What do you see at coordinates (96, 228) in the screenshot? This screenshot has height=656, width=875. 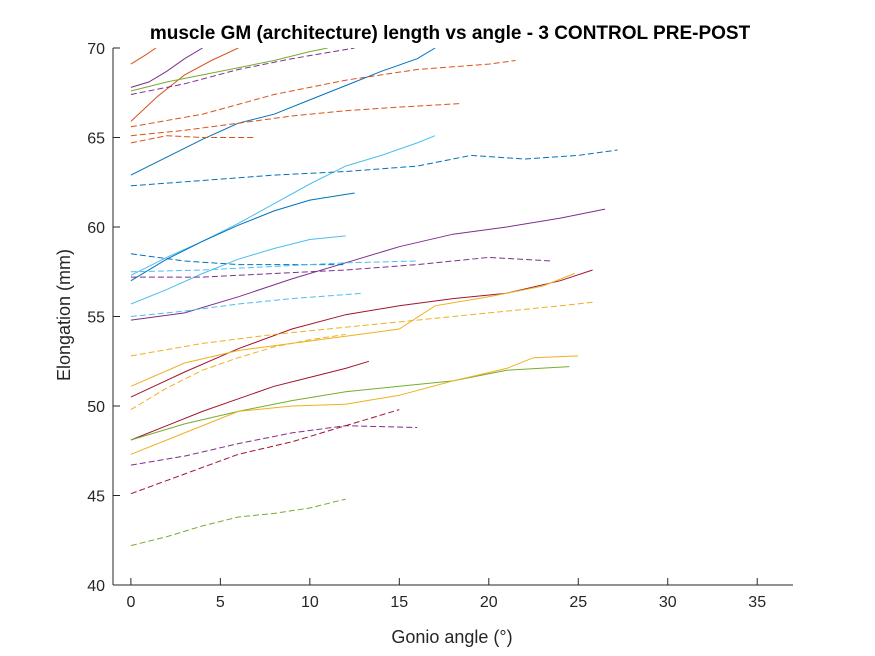 I see `y-tick-label: 60` at bounding box center [96, 228].